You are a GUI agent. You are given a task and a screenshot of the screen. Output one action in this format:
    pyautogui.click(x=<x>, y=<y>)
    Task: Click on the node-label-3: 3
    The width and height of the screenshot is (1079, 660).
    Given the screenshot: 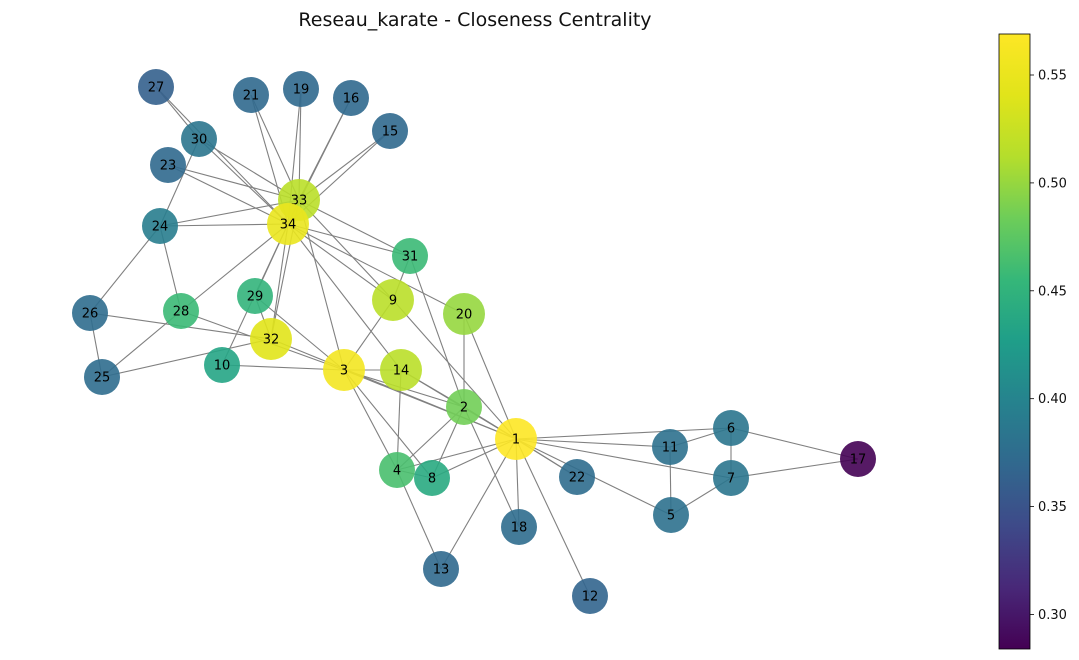 What is the action you would take?
    pyautogui.click(x=344, y=371)
    